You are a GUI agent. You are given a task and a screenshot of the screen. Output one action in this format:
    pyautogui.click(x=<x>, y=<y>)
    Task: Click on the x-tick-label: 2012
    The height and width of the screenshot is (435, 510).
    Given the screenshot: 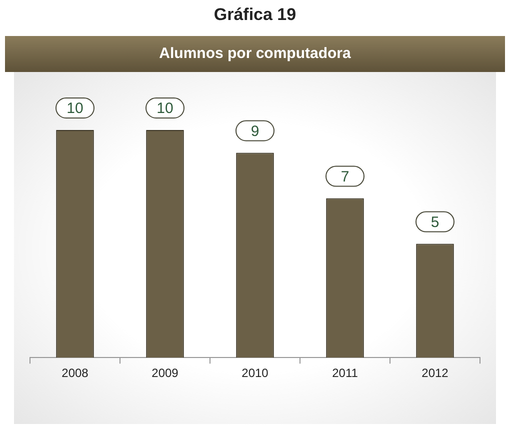 What is the action you would take?
    pyautogui.click(x=435, y=373)
    